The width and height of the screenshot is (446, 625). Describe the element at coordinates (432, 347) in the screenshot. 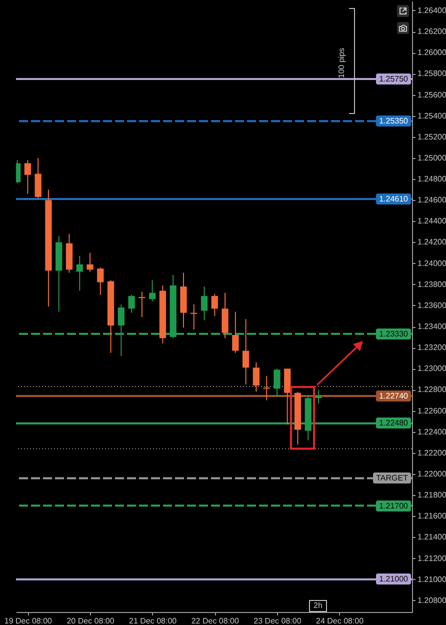

I see `y-tick-label: 1.23200` at that location.